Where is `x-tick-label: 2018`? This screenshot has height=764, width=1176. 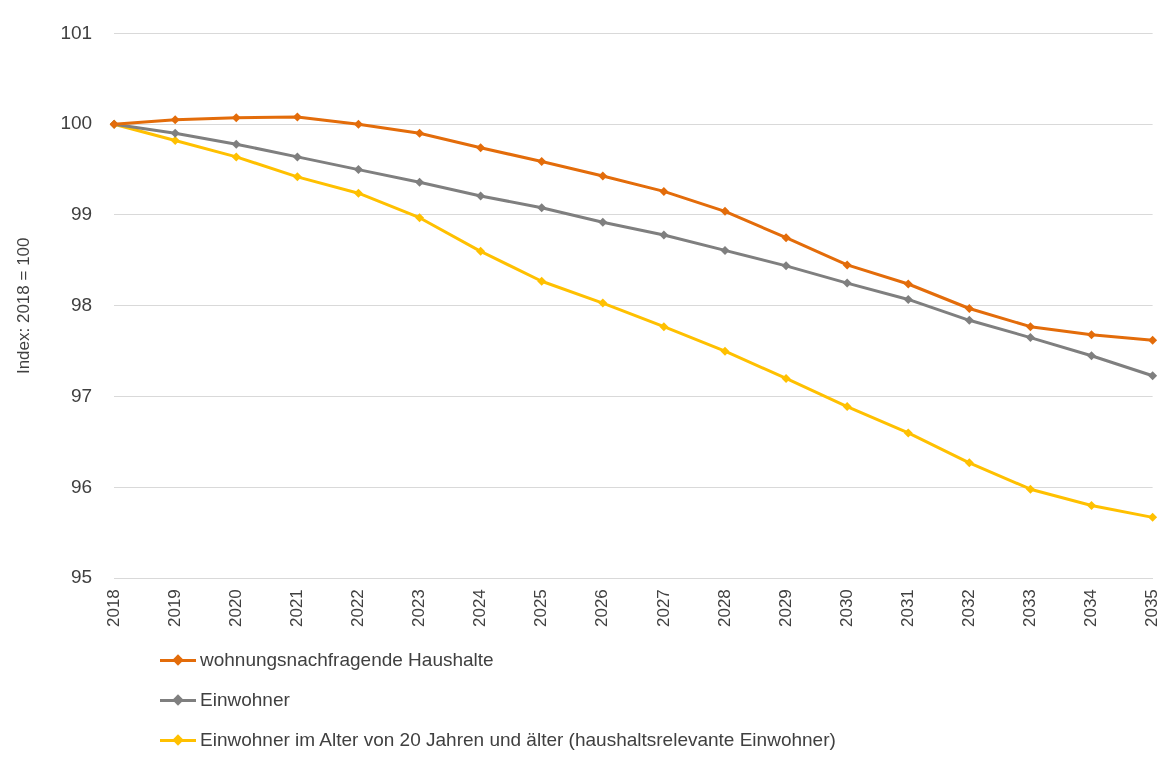 x-tick-label: 2018 is located at coordinates (113, 608).